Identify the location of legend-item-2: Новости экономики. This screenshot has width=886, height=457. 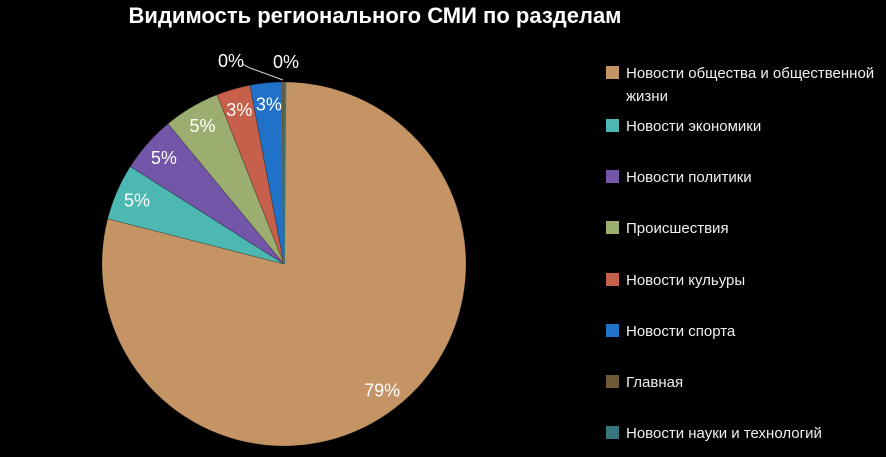
(742, 126).